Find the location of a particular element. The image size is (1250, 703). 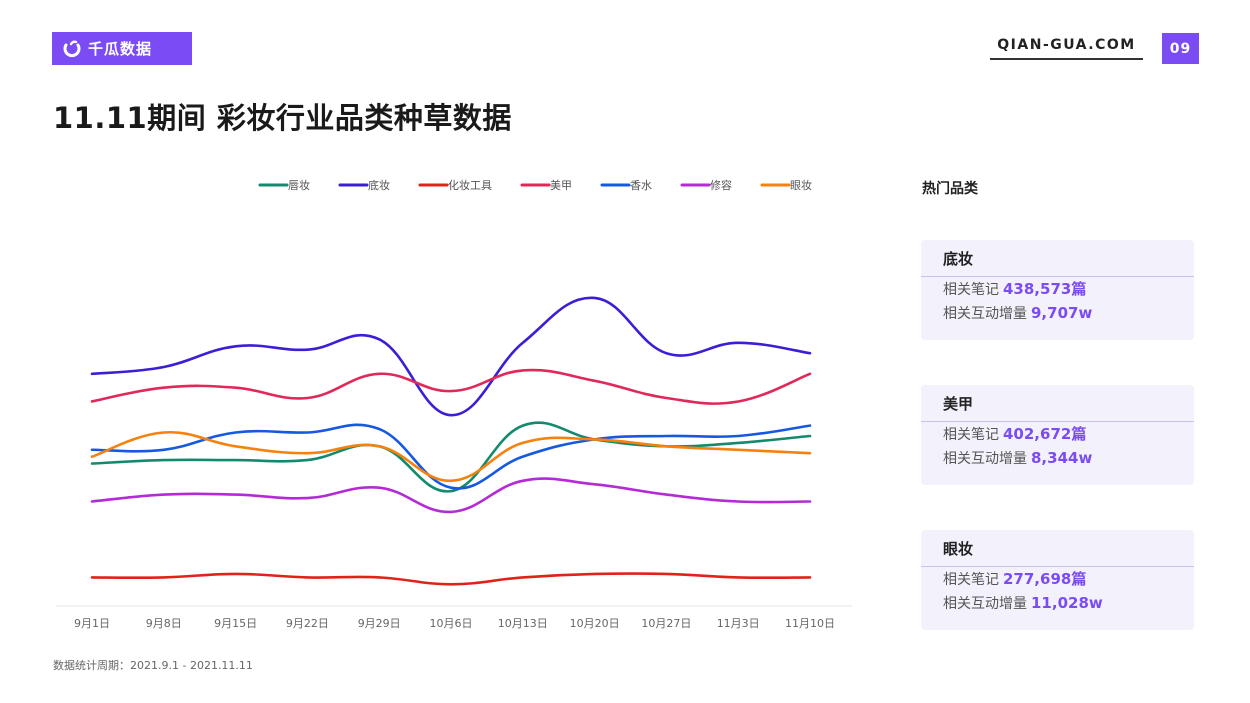

x-tick-label: 9月22日 is located at coordinates (307, 623).